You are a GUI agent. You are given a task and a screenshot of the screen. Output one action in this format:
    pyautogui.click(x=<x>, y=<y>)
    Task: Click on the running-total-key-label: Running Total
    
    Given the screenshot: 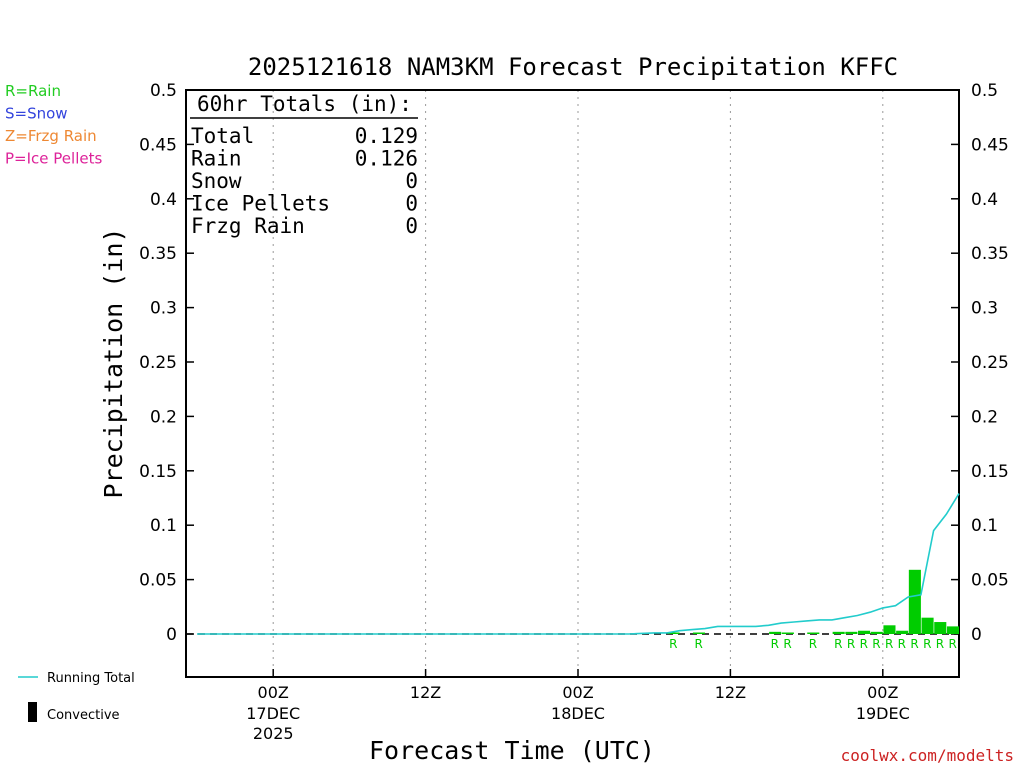 What is the action you would take?
    pyautogui.click(x=91, y=678)
    